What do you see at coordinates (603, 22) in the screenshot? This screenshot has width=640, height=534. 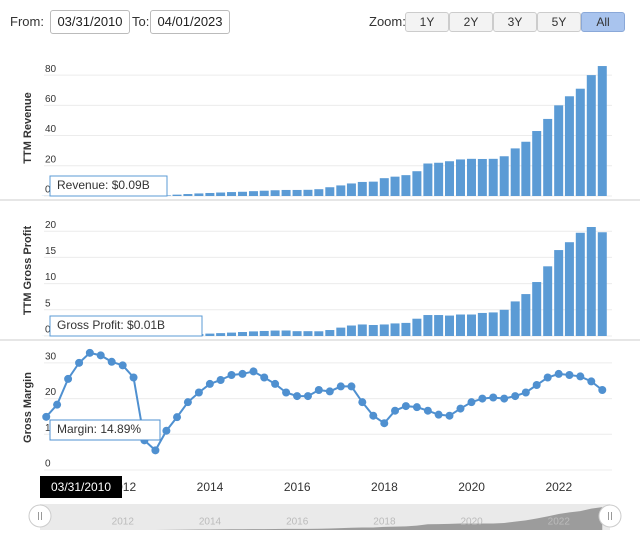 I see `zoom-button: All` at bounding box center [603, 22].